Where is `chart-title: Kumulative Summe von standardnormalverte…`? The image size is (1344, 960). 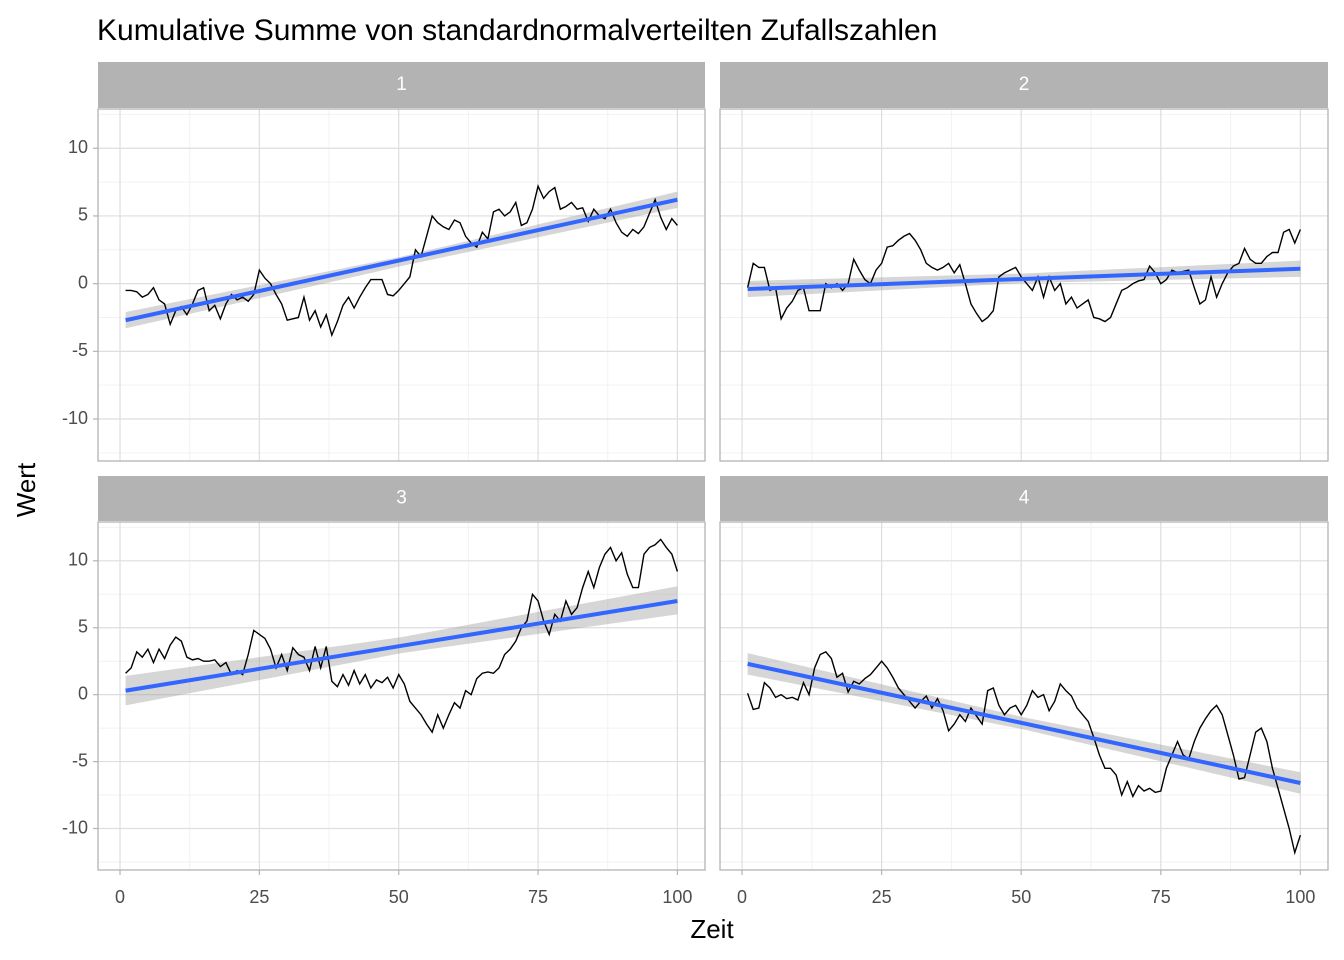 chart-title: Kumulative Summe von standardnormalverte… is located at coordinates (517, 30).